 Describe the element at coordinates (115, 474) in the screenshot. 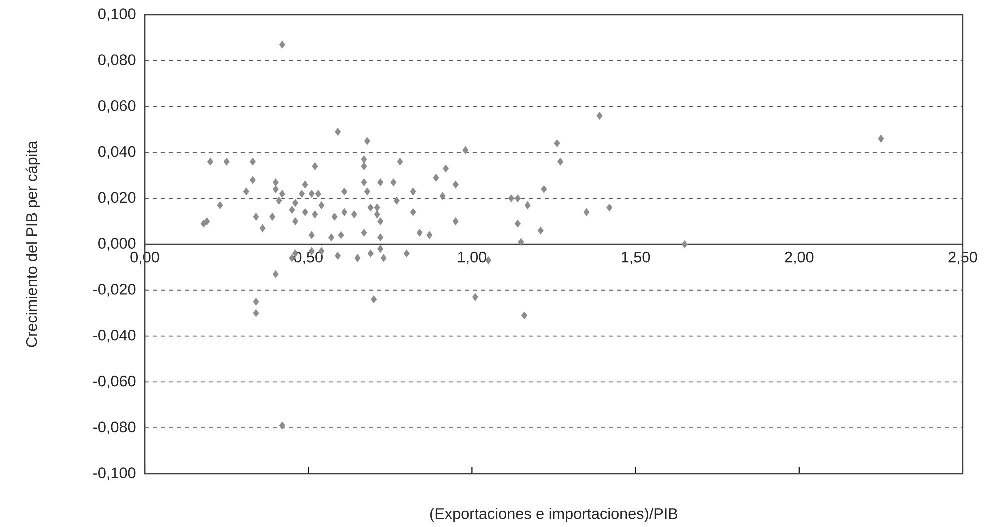

I see `y-tick-label: -0,100` at that location.